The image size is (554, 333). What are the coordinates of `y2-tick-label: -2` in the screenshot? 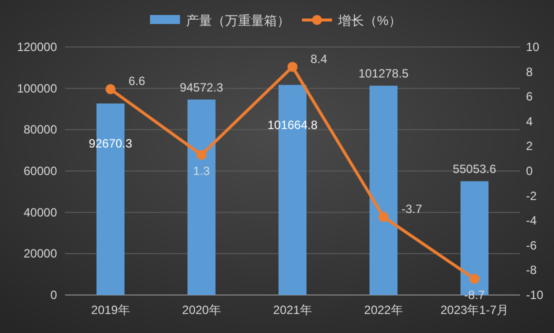 It's located at (531, 195).